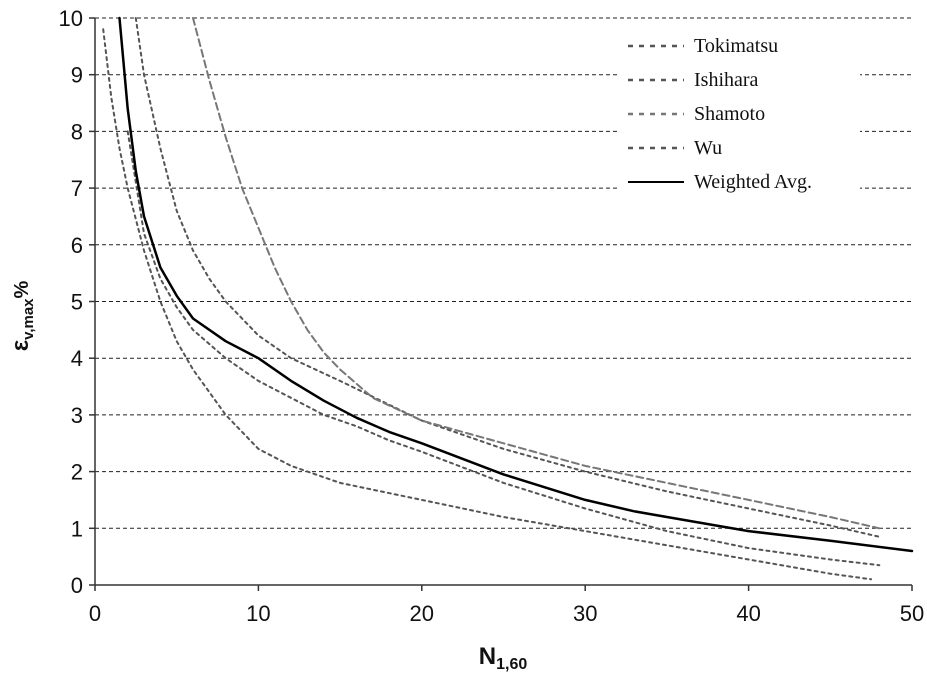 The image size is (927, 674). Describe the element at coordinates (77, 585) in the screenshot. I see `y-tick-label: 0` at that location.